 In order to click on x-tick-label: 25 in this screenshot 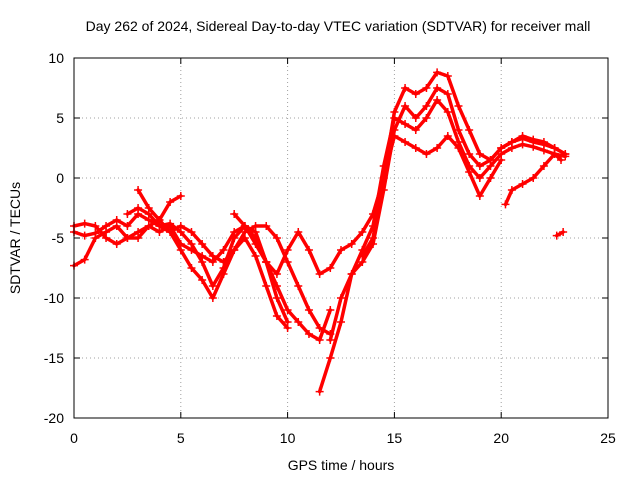, I will do `click(608, 438)`.